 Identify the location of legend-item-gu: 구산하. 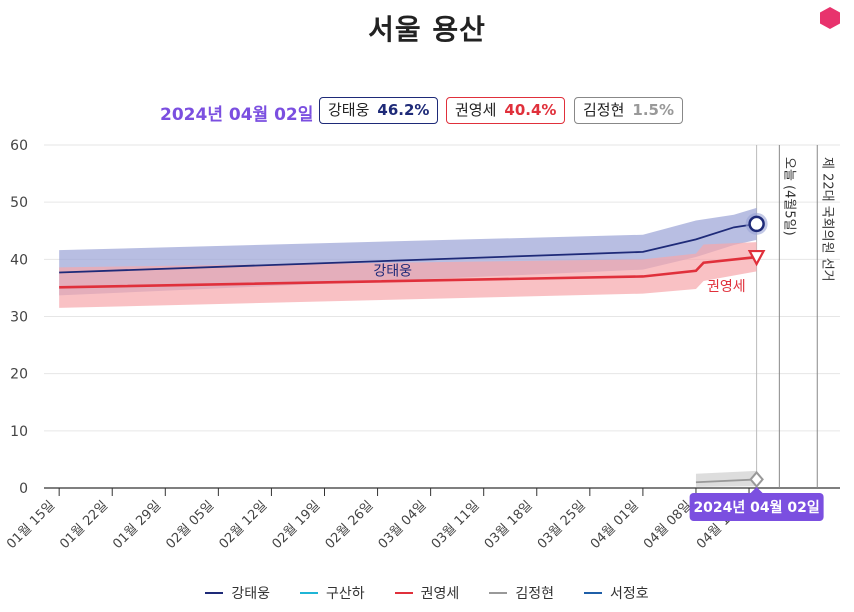
(332, 593).